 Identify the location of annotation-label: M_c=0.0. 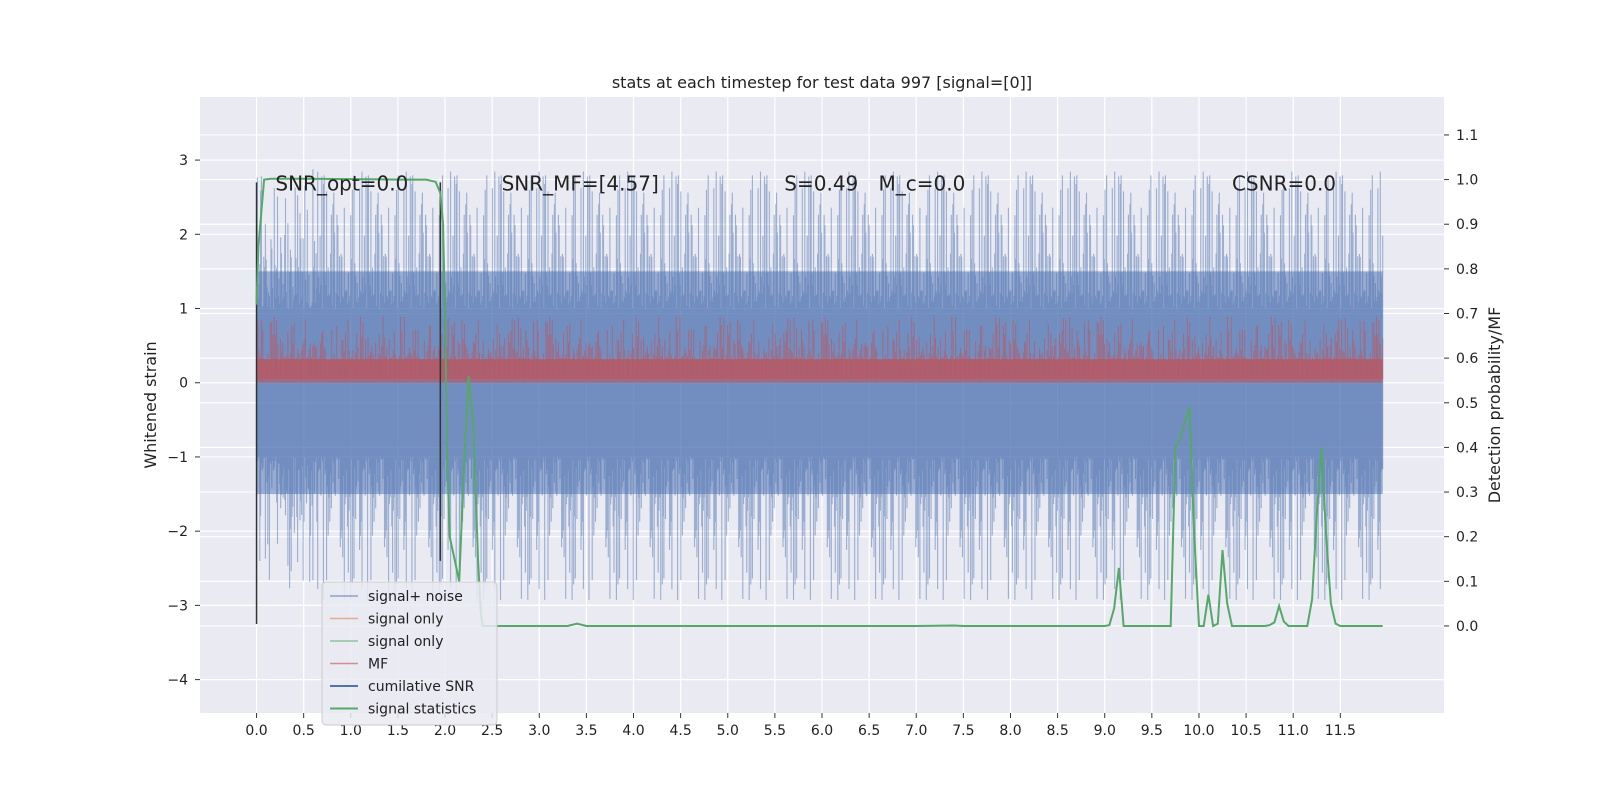
(922, 183).